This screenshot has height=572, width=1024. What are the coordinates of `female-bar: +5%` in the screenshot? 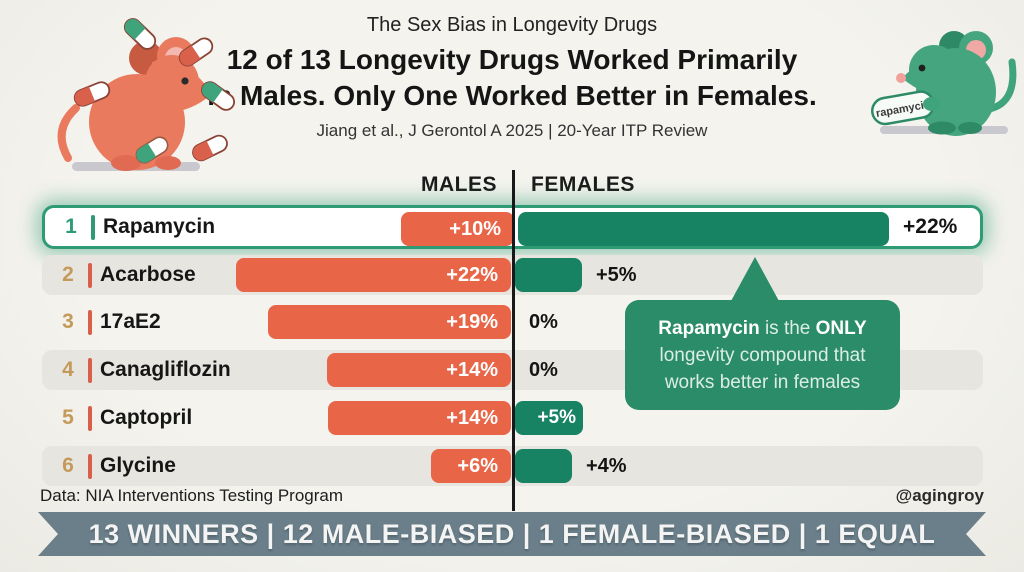 It's located at (549, 418).